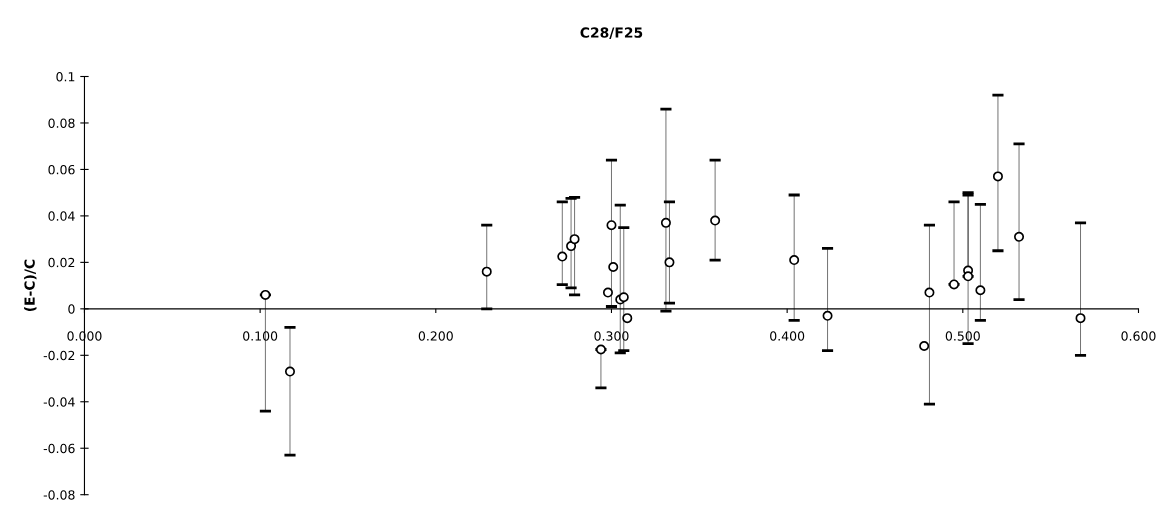 The image size is (1157, 510). Describe the element at coordinates (59, 495) in the screenshot. I see `y-tick-label: -0.08` at that location.